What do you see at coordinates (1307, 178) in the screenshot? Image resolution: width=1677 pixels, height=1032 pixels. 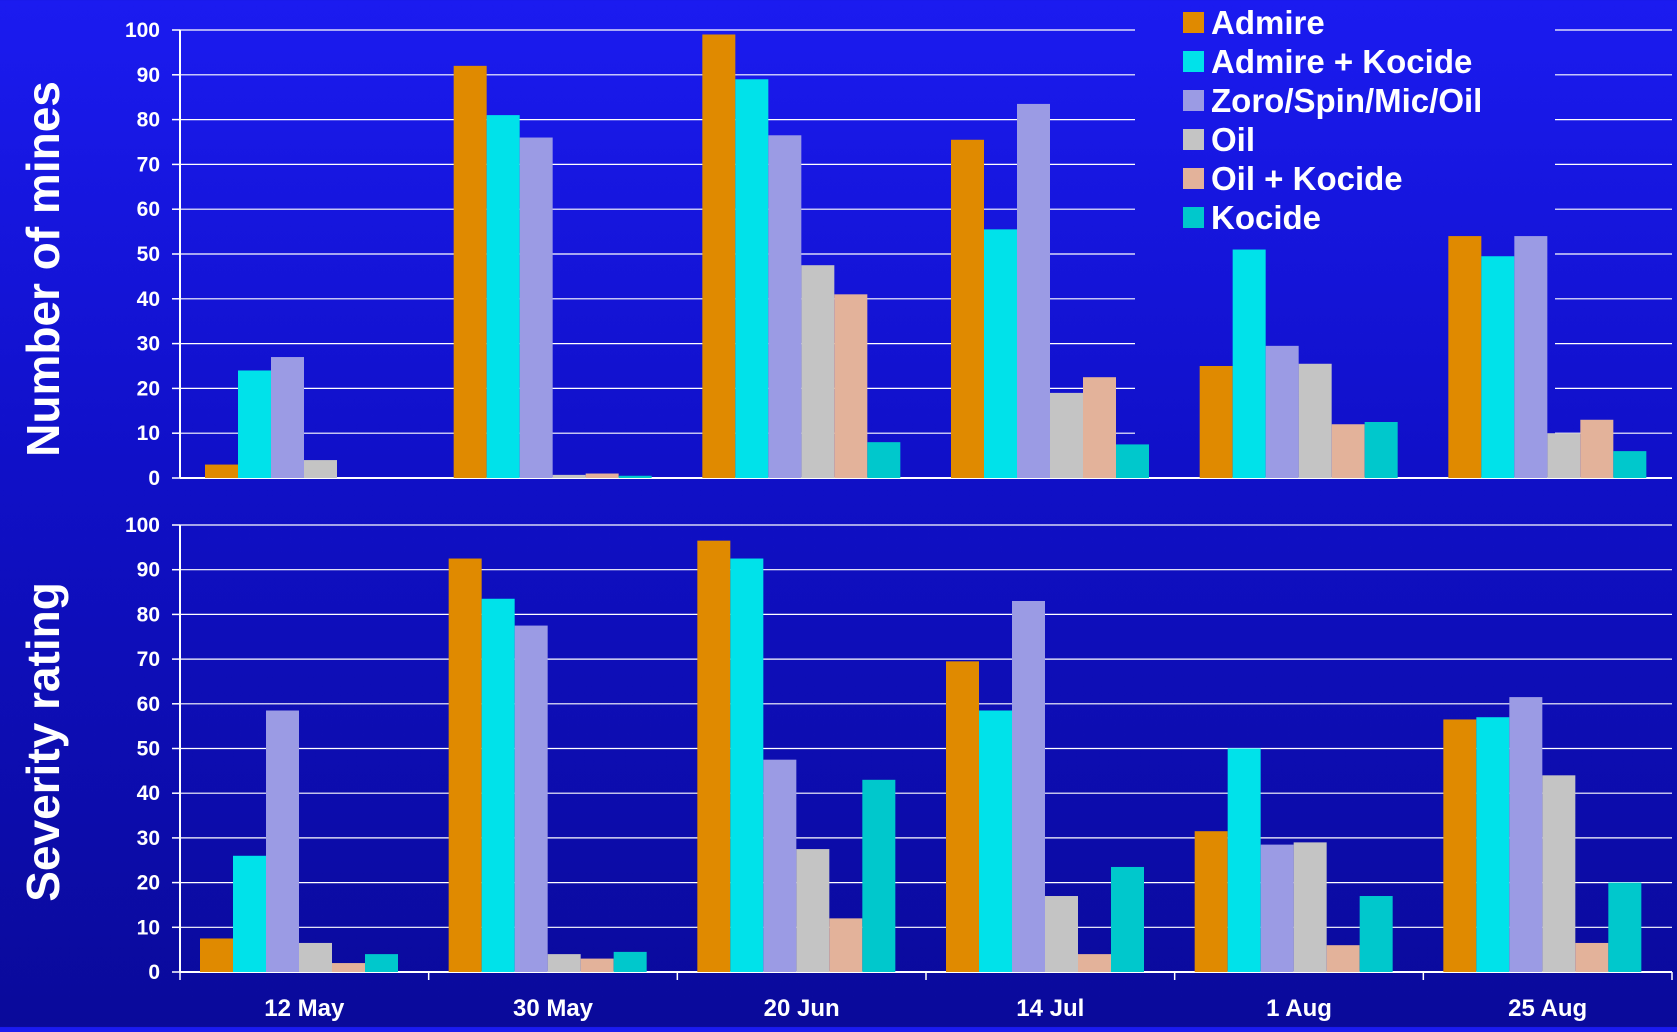 I see `legend-label: Oil + Kocide` at bounding box center [1307, 178].